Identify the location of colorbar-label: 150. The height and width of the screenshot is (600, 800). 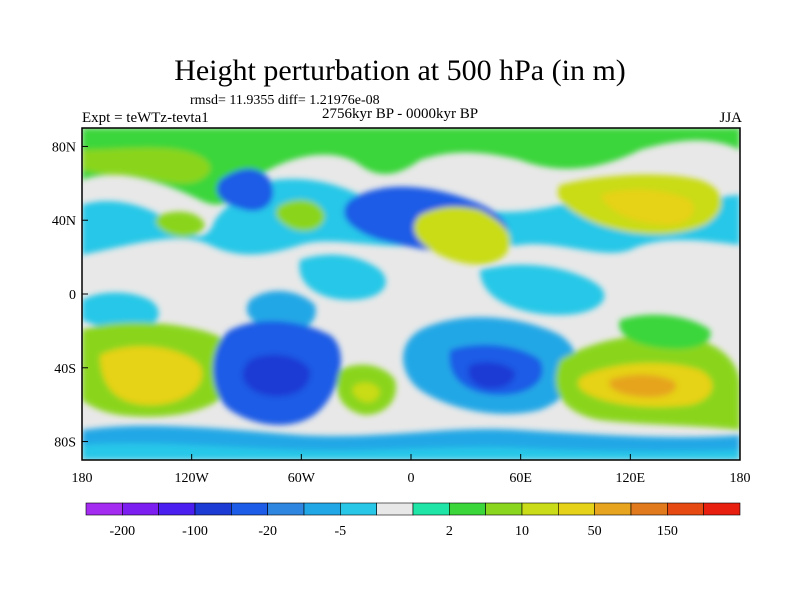
(667, 531).